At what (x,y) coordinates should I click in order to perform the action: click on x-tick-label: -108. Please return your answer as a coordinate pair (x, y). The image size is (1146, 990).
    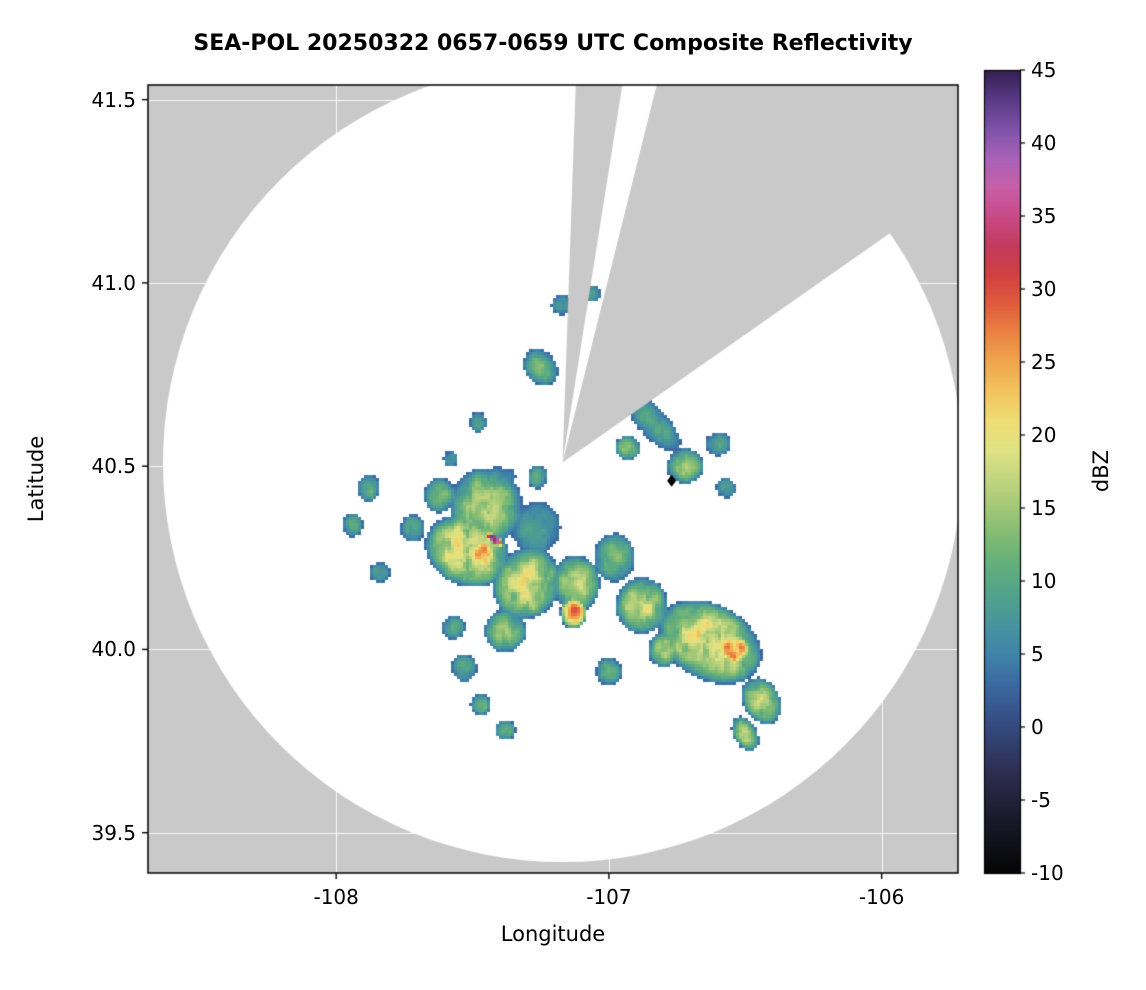
    Looking at the image, I should click on (336, 897).